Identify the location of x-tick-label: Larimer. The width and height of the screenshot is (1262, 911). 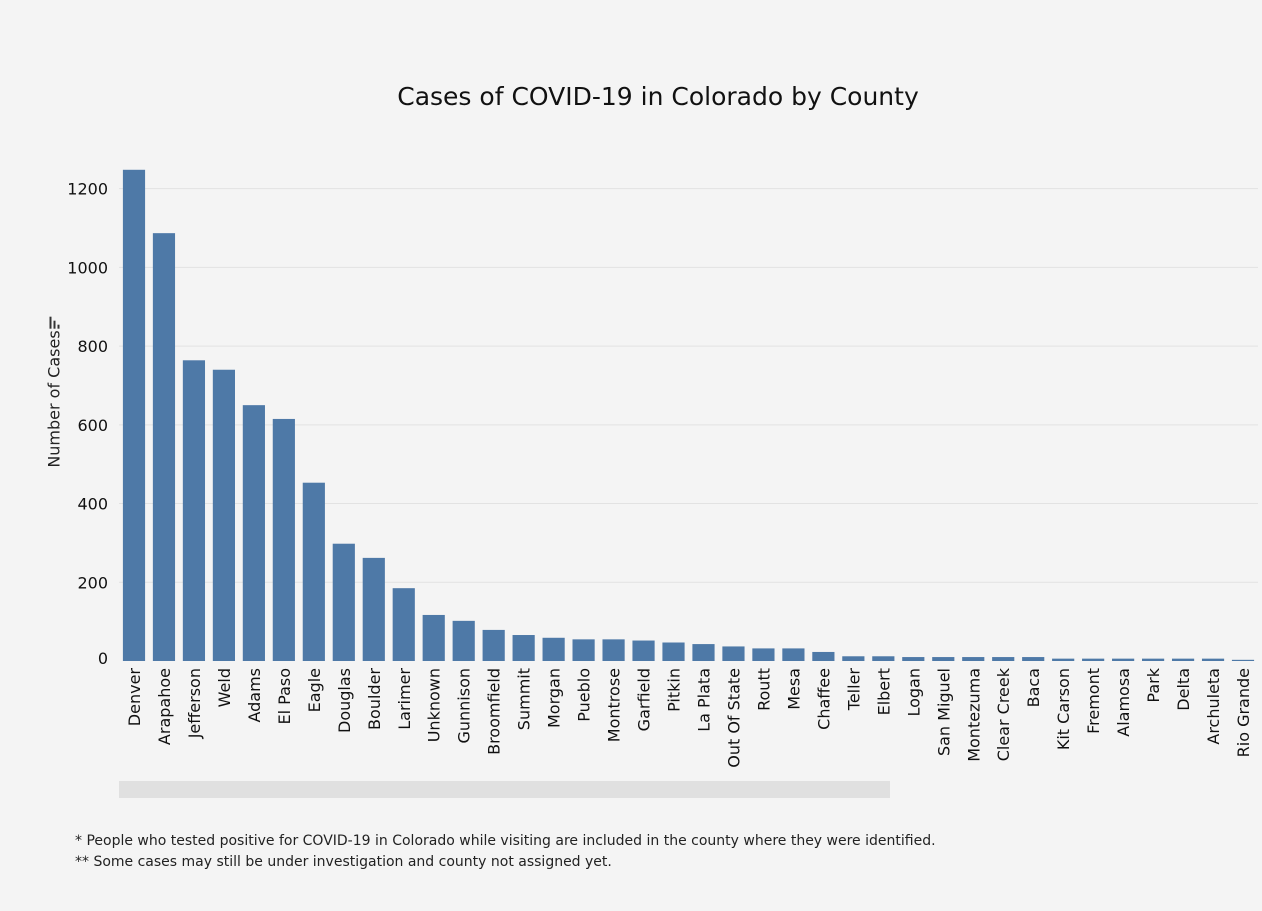
(404, 699).